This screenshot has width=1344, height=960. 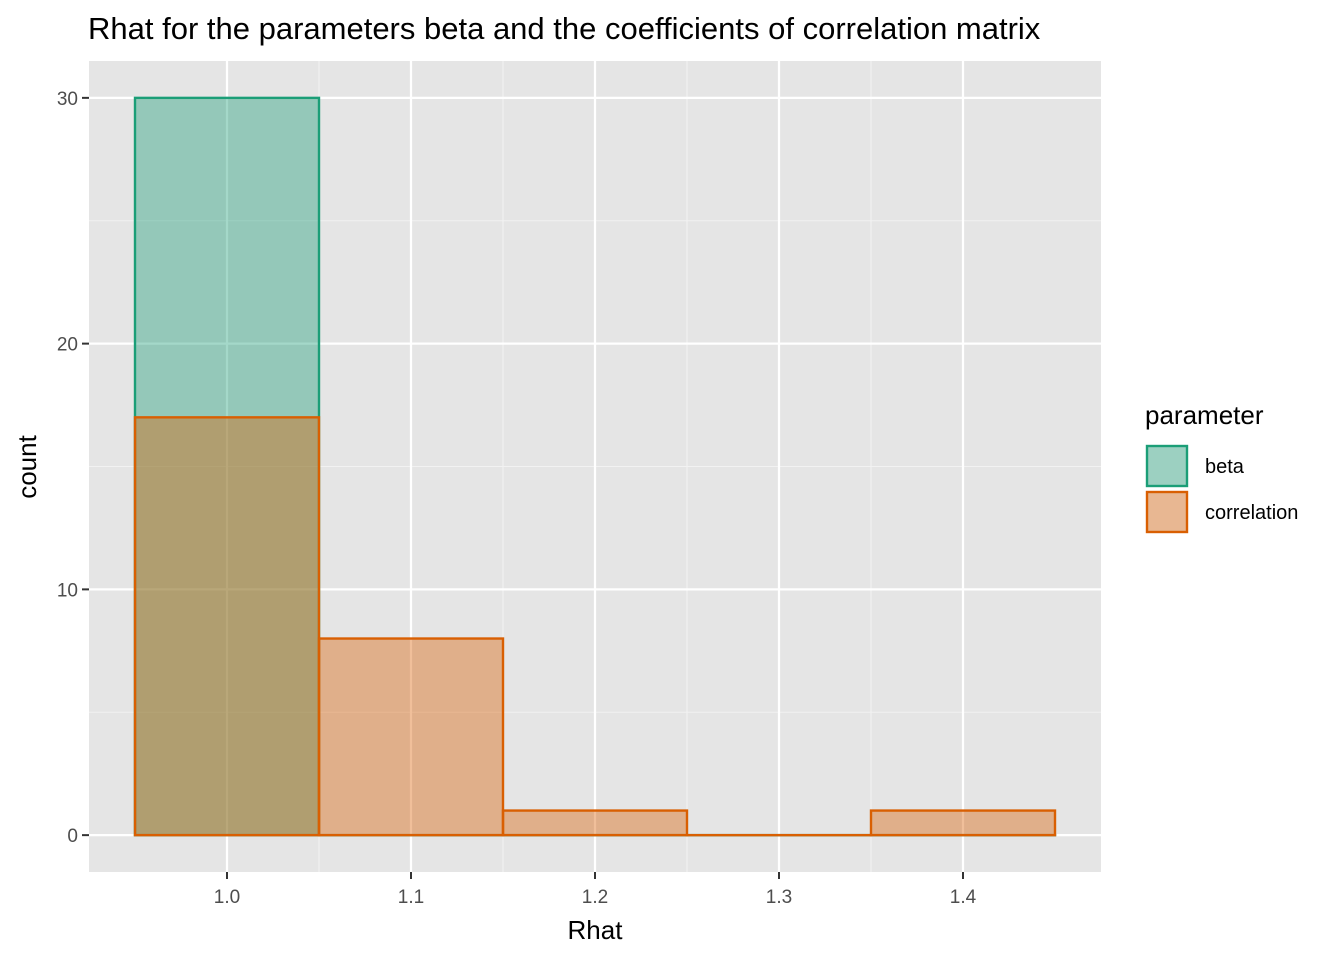 I want to click on x-tick-label: 1.0, so click(x=227, y=897).